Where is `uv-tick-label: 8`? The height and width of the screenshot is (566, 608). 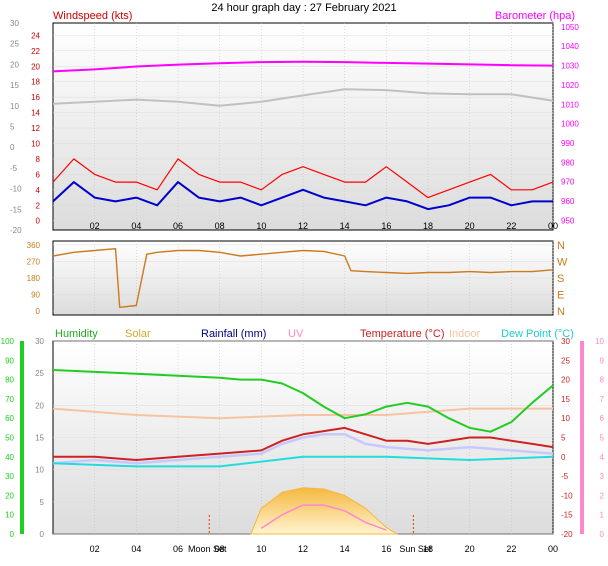 uv-tick-label: 8 is located at coordinates (602, 380).